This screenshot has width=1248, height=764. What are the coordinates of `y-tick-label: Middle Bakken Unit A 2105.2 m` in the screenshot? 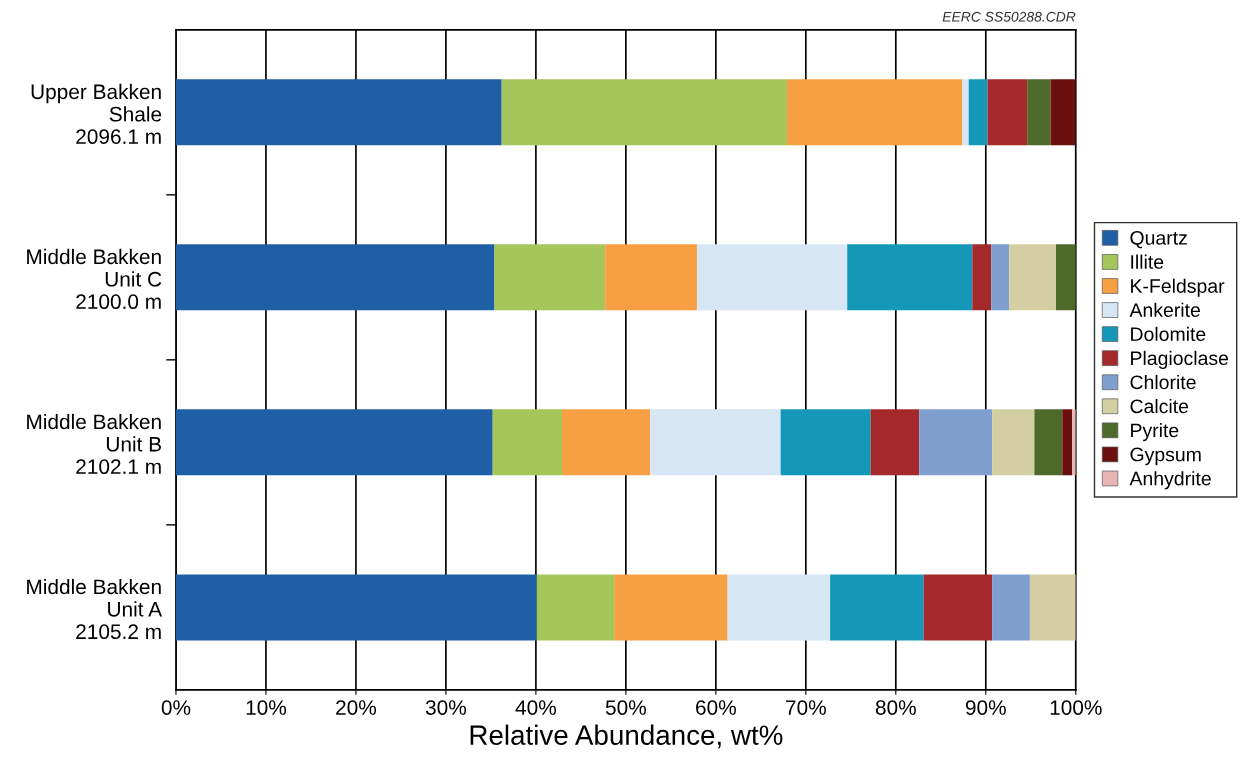 It's located at (95, 609).